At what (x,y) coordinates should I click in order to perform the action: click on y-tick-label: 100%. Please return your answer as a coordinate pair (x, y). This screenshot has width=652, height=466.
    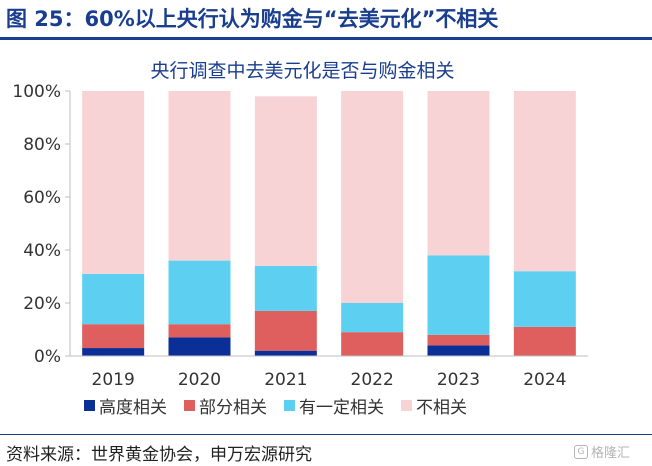
    Looking at the image, I should click on (36, 92).